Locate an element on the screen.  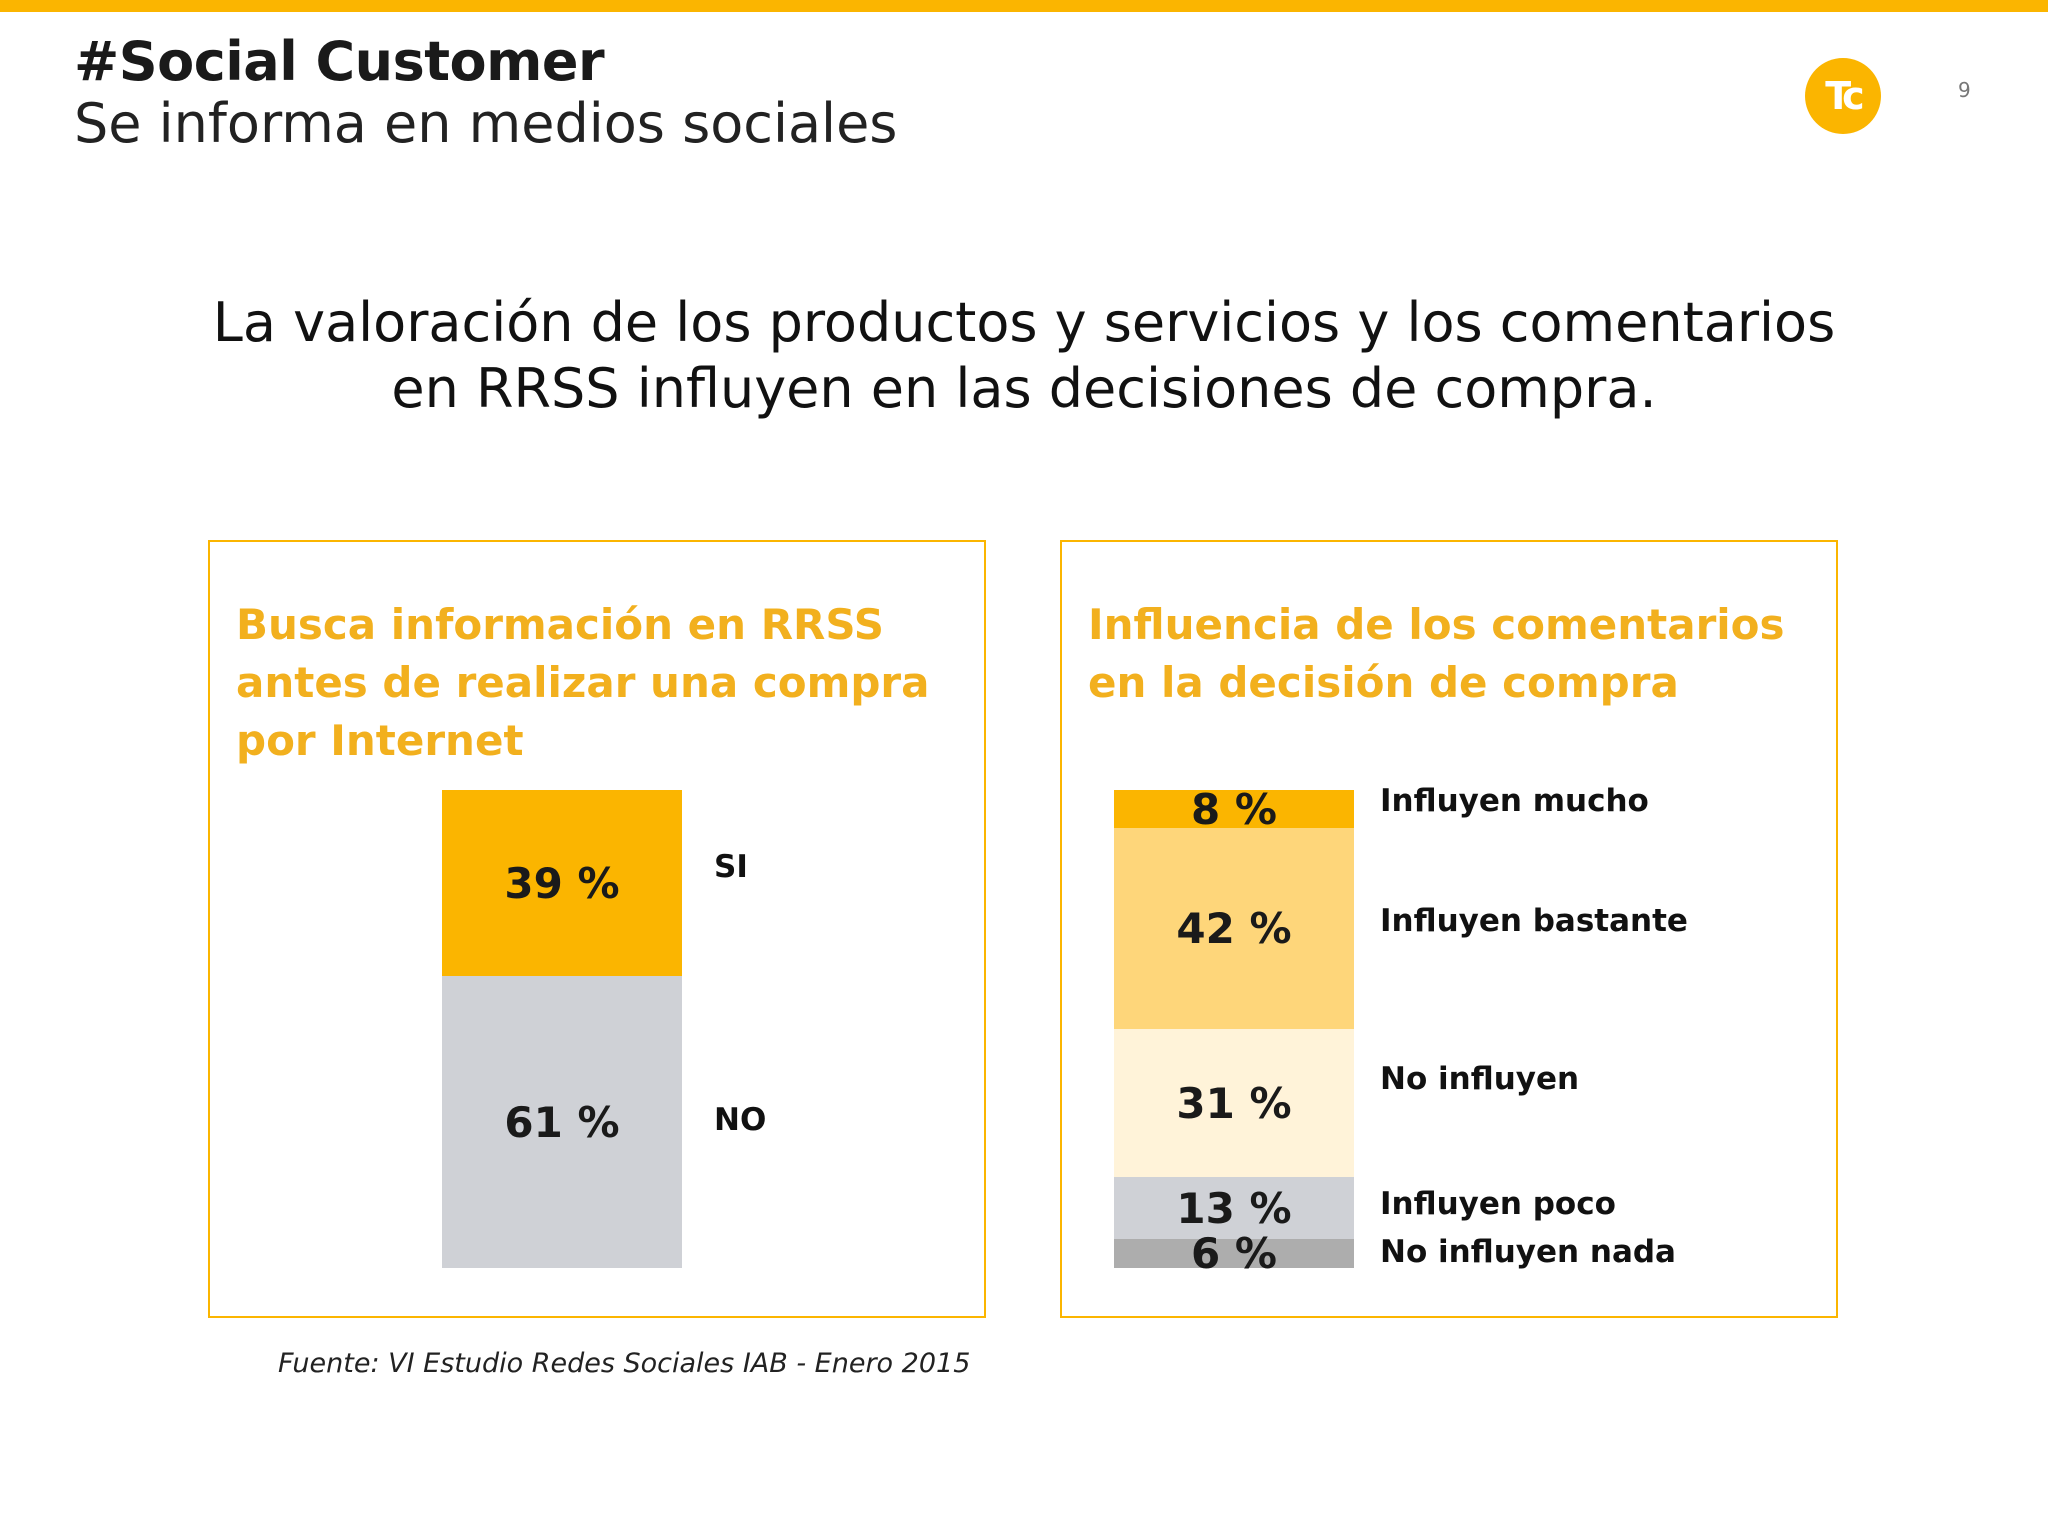
page-subtitle: Se informa en medios sociales is located at coordinates (486, 123).